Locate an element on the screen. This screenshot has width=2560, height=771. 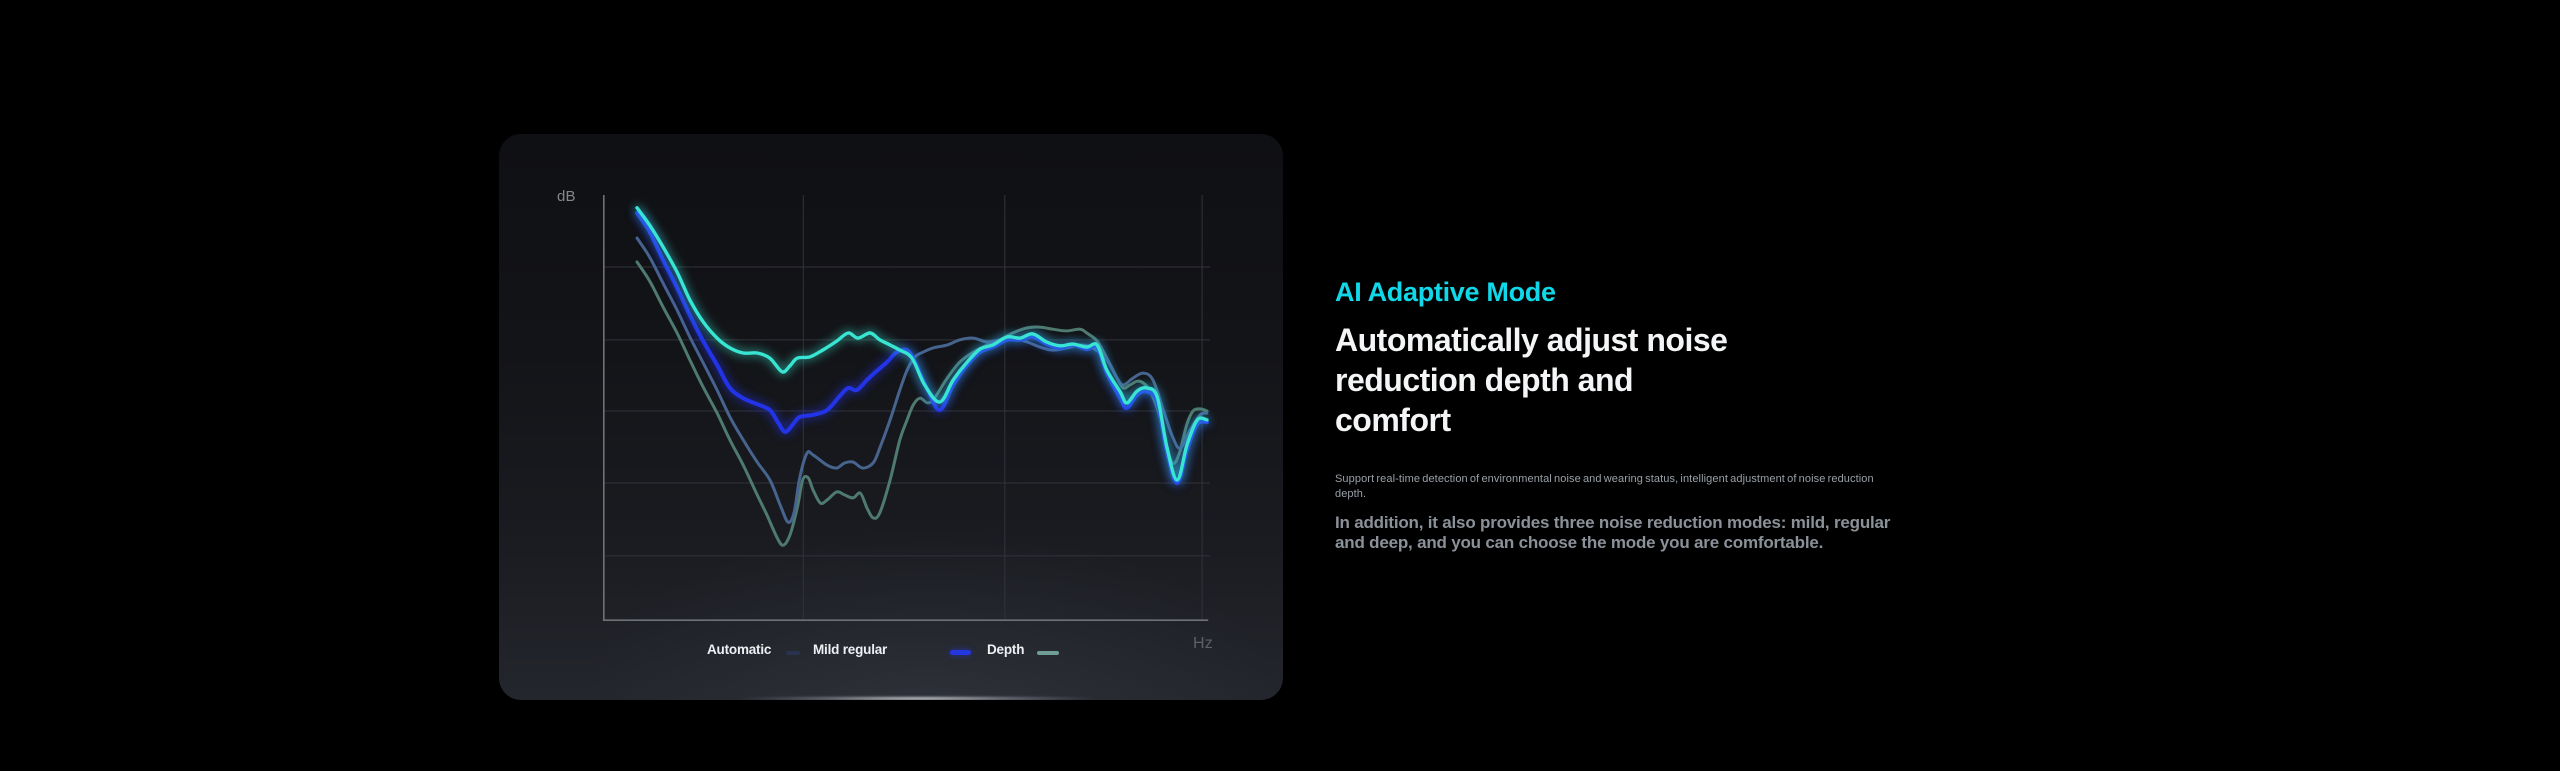
heading-line-3: comfort is located at coordinates (1393, 420).